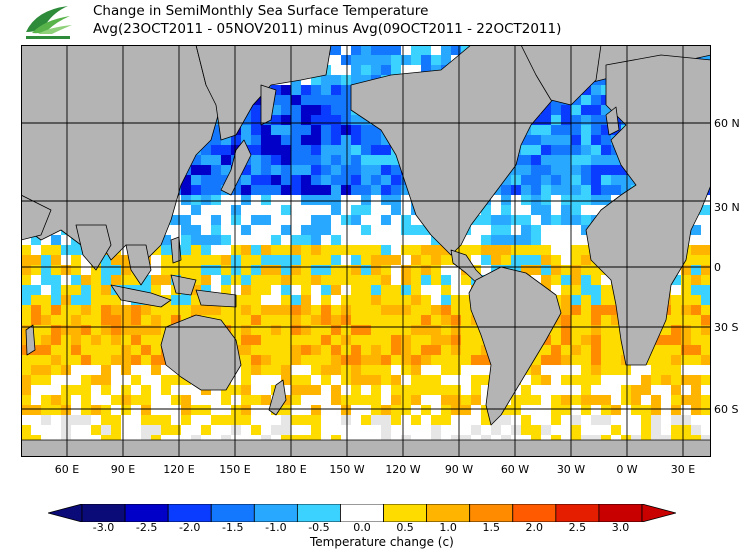  What do you see at coordinates (515, 469) in the screenshot?
I see `longitude-label: 60 W` at bounding box center [515, 469].